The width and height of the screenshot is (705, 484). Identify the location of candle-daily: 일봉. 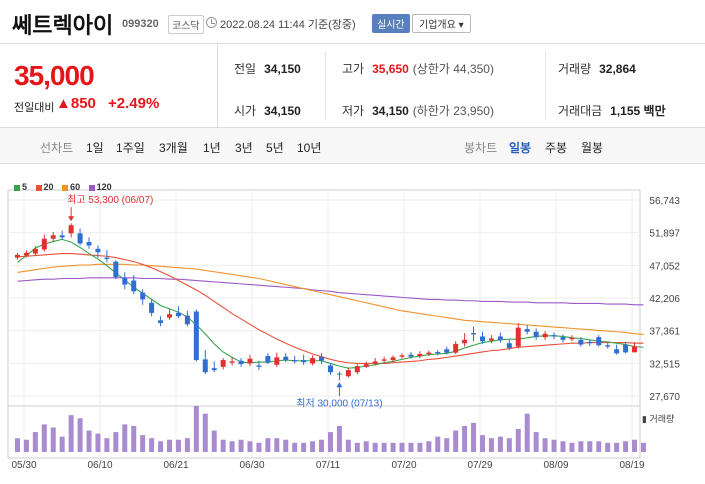
(520, 148).